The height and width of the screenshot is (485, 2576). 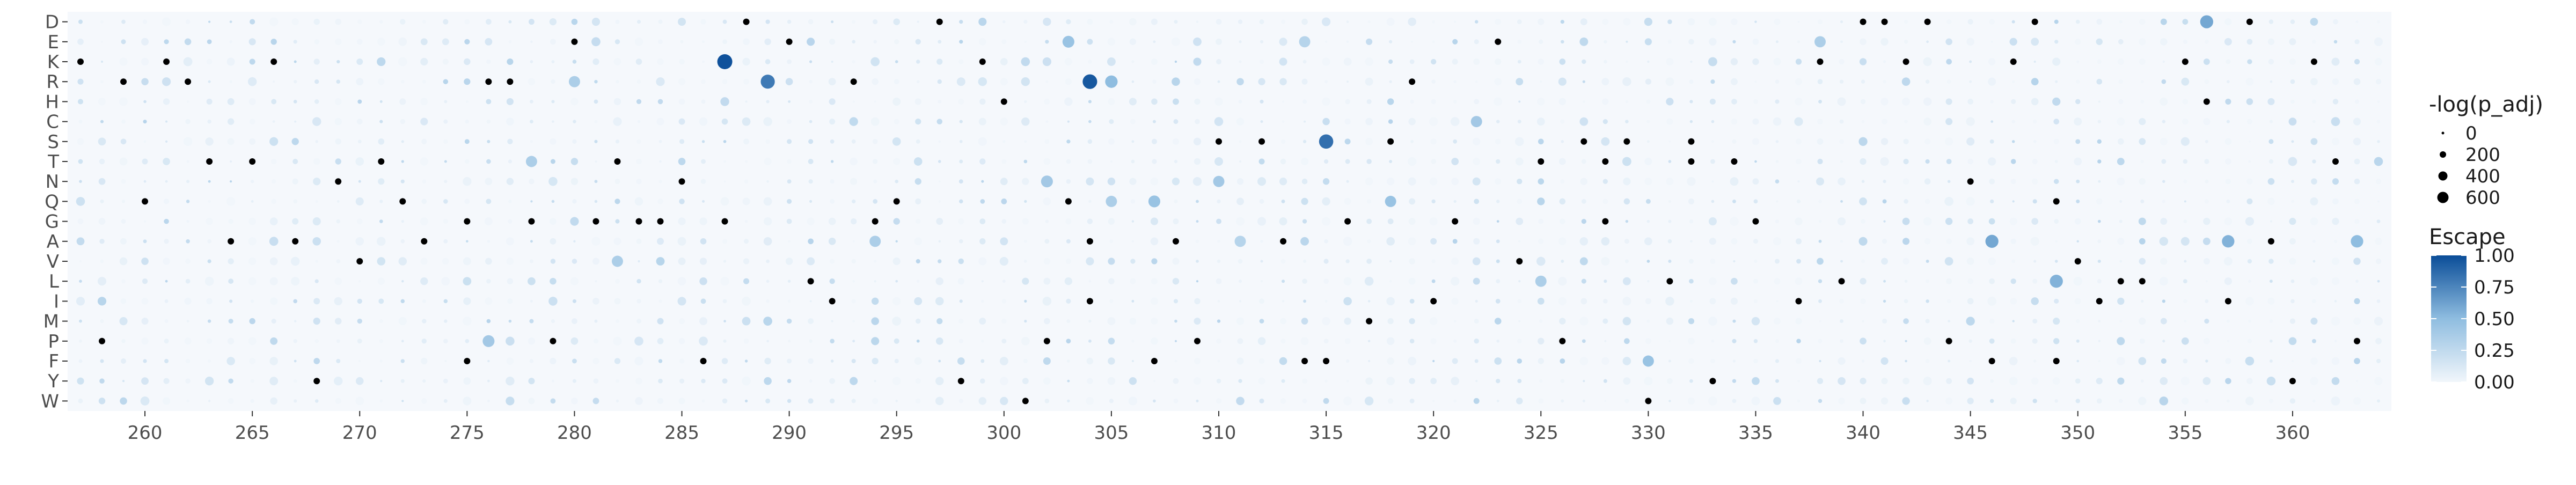 I want to click on color-legend-label: 1.00, so click(x=2494, y=256).